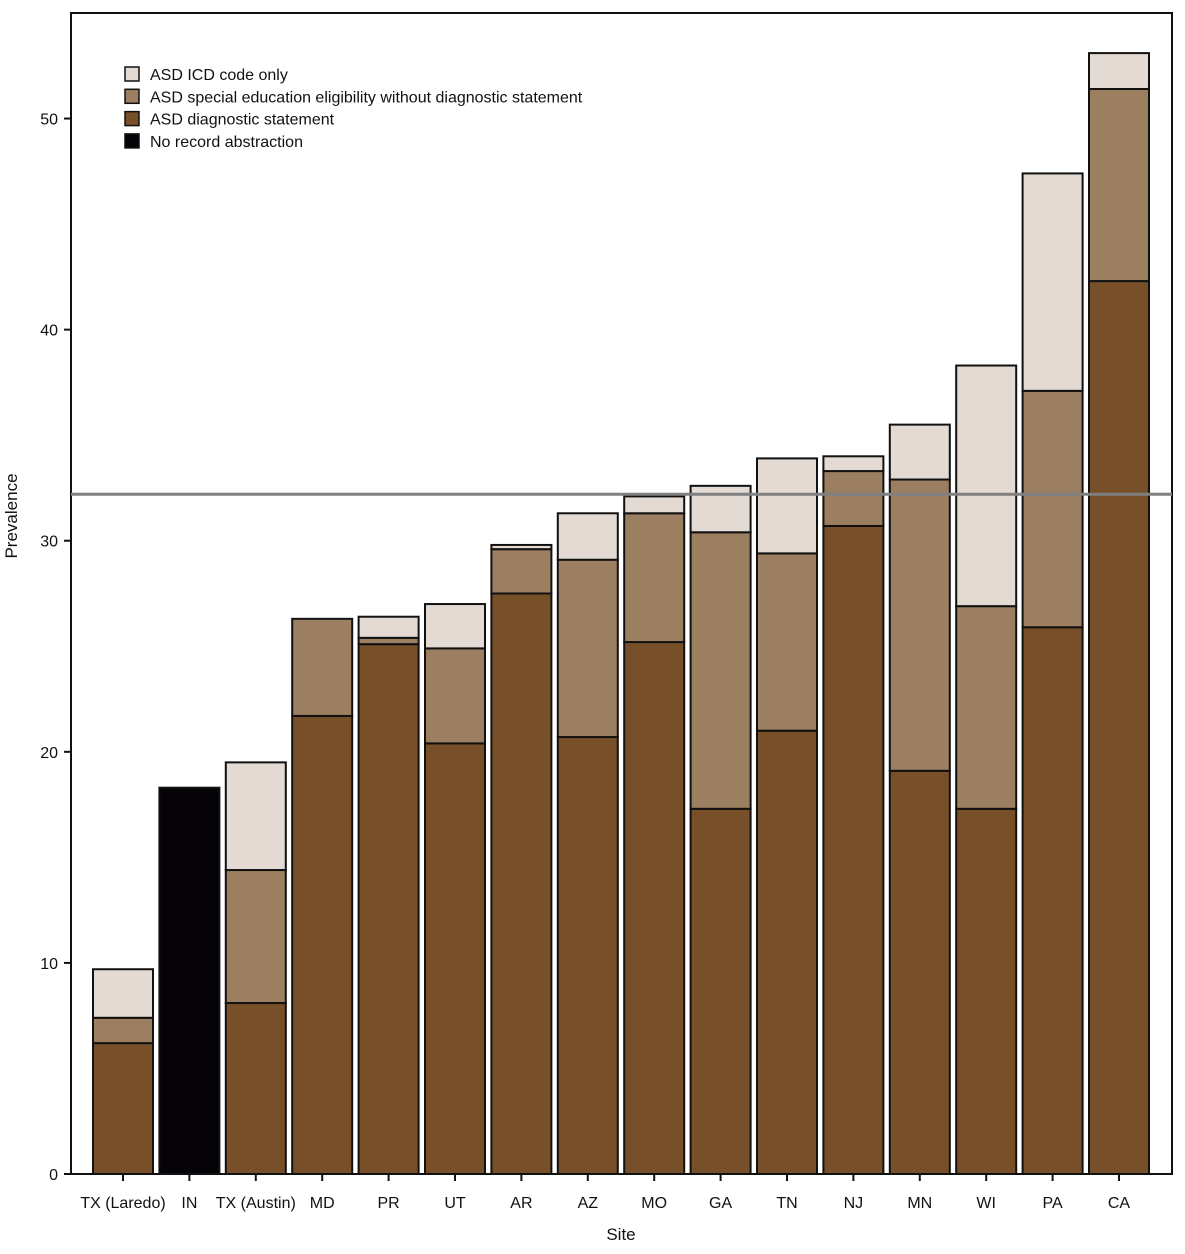 The height and width of the screenshot is (1254, 1185). What do you see at coordinates (388, 1203) in the screenshot?
I see `x-tick-label: PR` at bounding box center [388, 1203].